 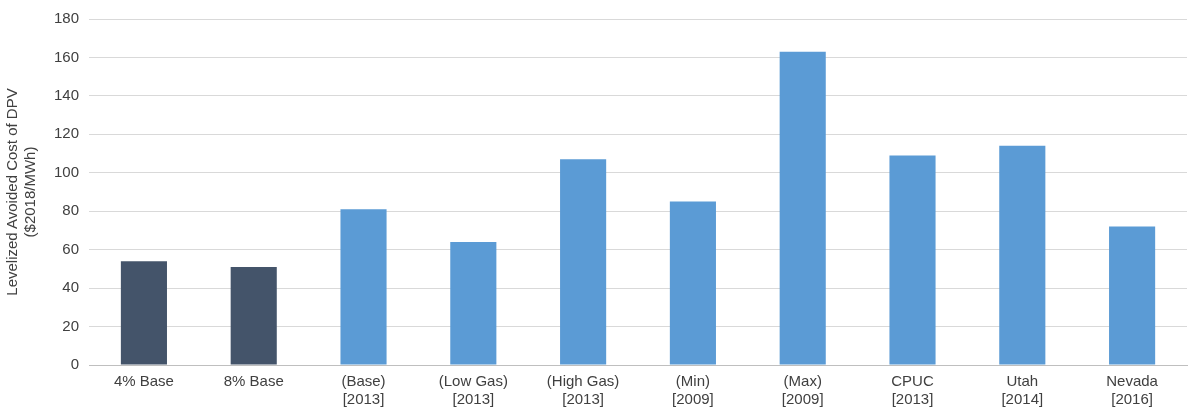 What do you see at coordinates (143, 381) in the screenshot?
I see `x-tick-label: 4% Base` at bounding box center [143, 381].